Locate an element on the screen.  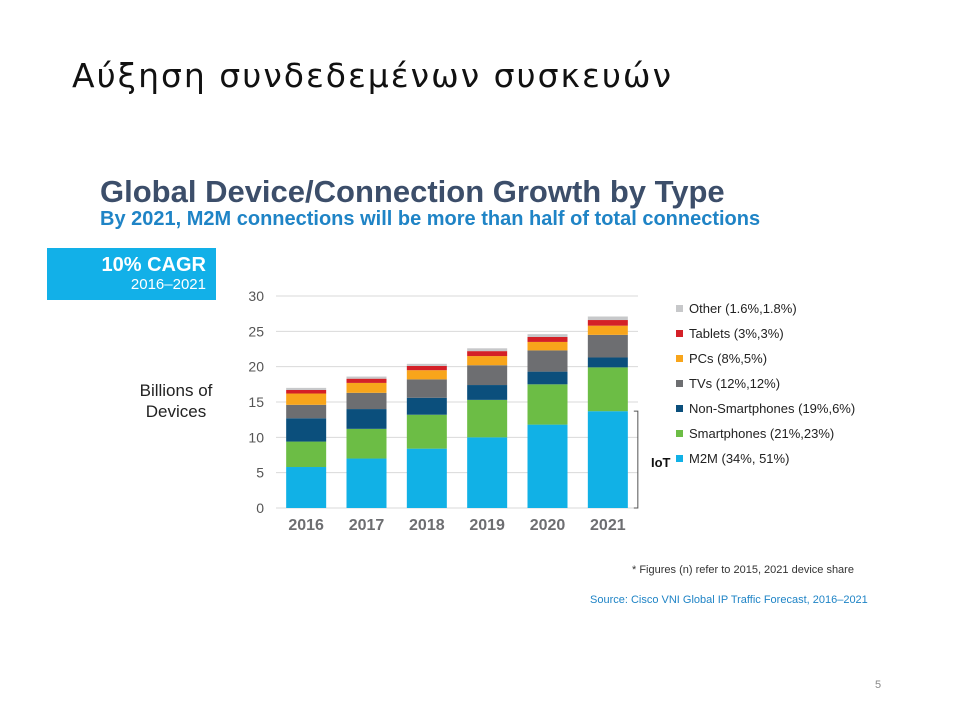
cagr-badge: 10% CAGR 2016–2021 is located at coordinates (131, 274).